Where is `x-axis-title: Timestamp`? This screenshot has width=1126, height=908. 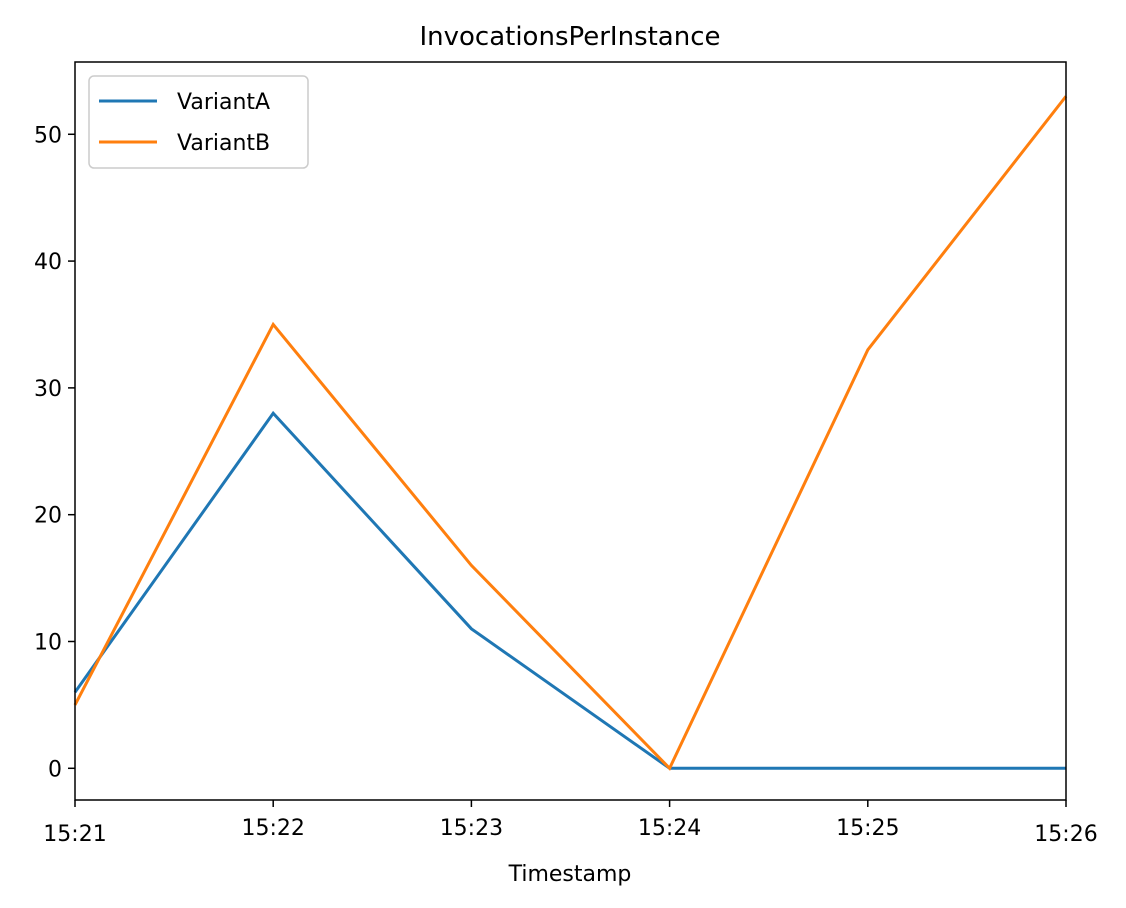
x-axis-title: Timestamp is located at coordinates (570, 874).